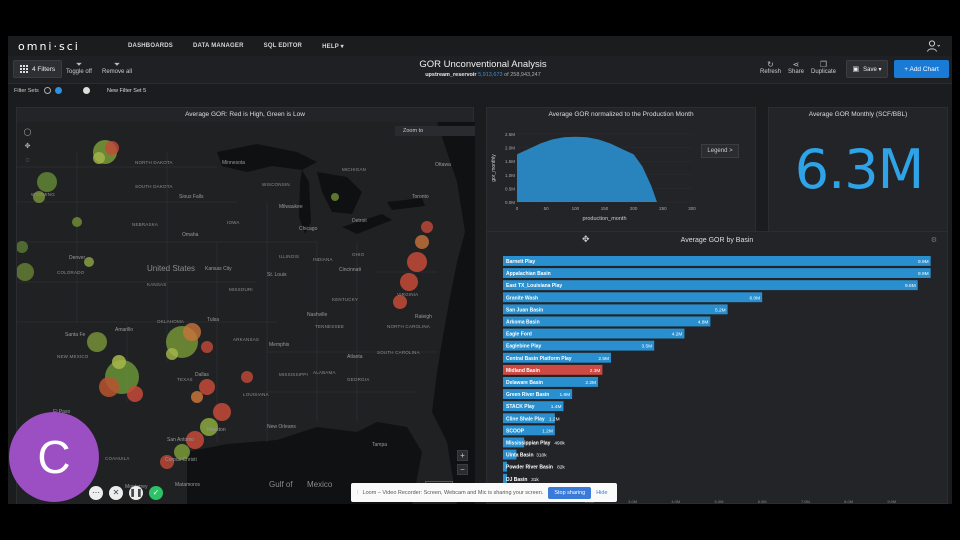 This screenshot has width=960, height=540. I want to click on map-label-ohio: OHIO, so click(358, 254).